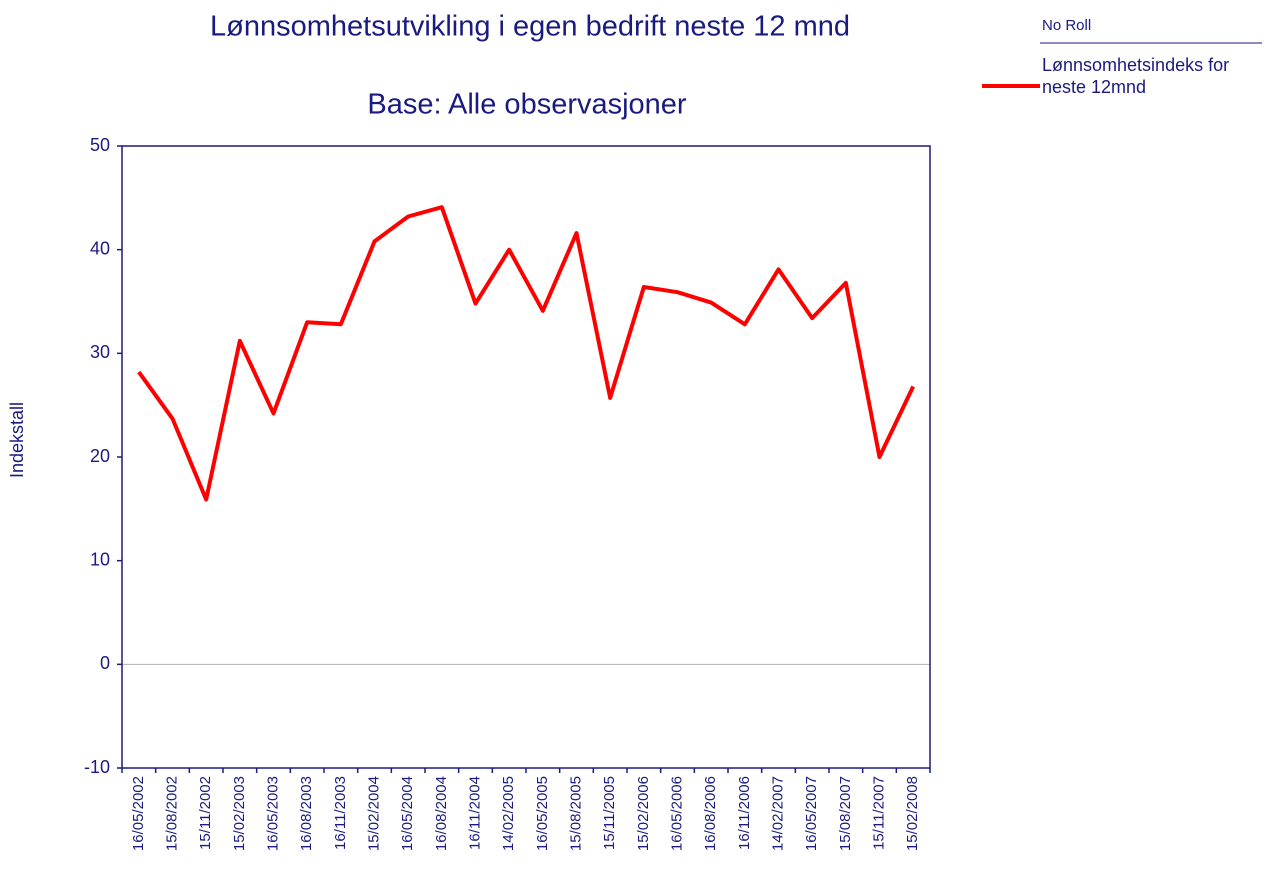 Image resolution: width=1271 pixels, height=872 pixels. Describe the element at coordinates (1066, 25) in the screenshot. I see `legend-title: No Roll` at that location.